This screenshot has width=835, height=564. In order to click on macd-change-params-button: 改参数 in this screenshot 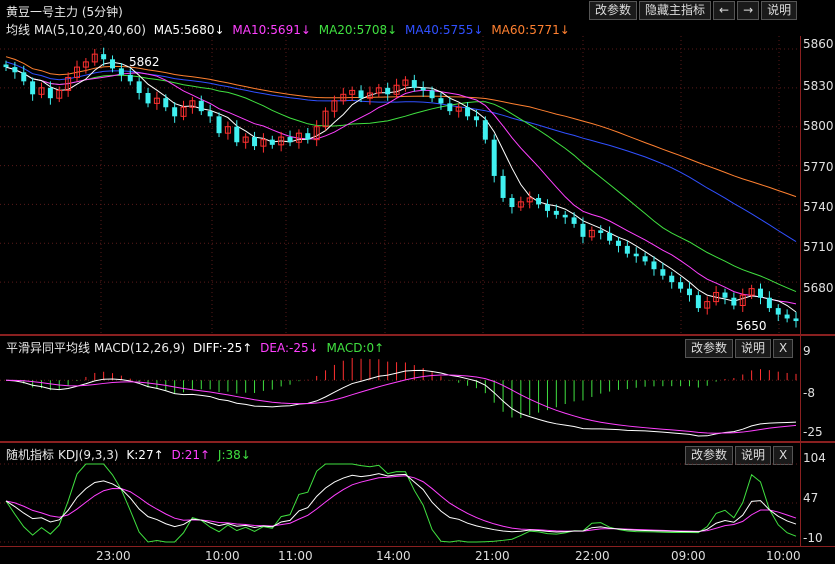, I will do `click(709, 348)`.